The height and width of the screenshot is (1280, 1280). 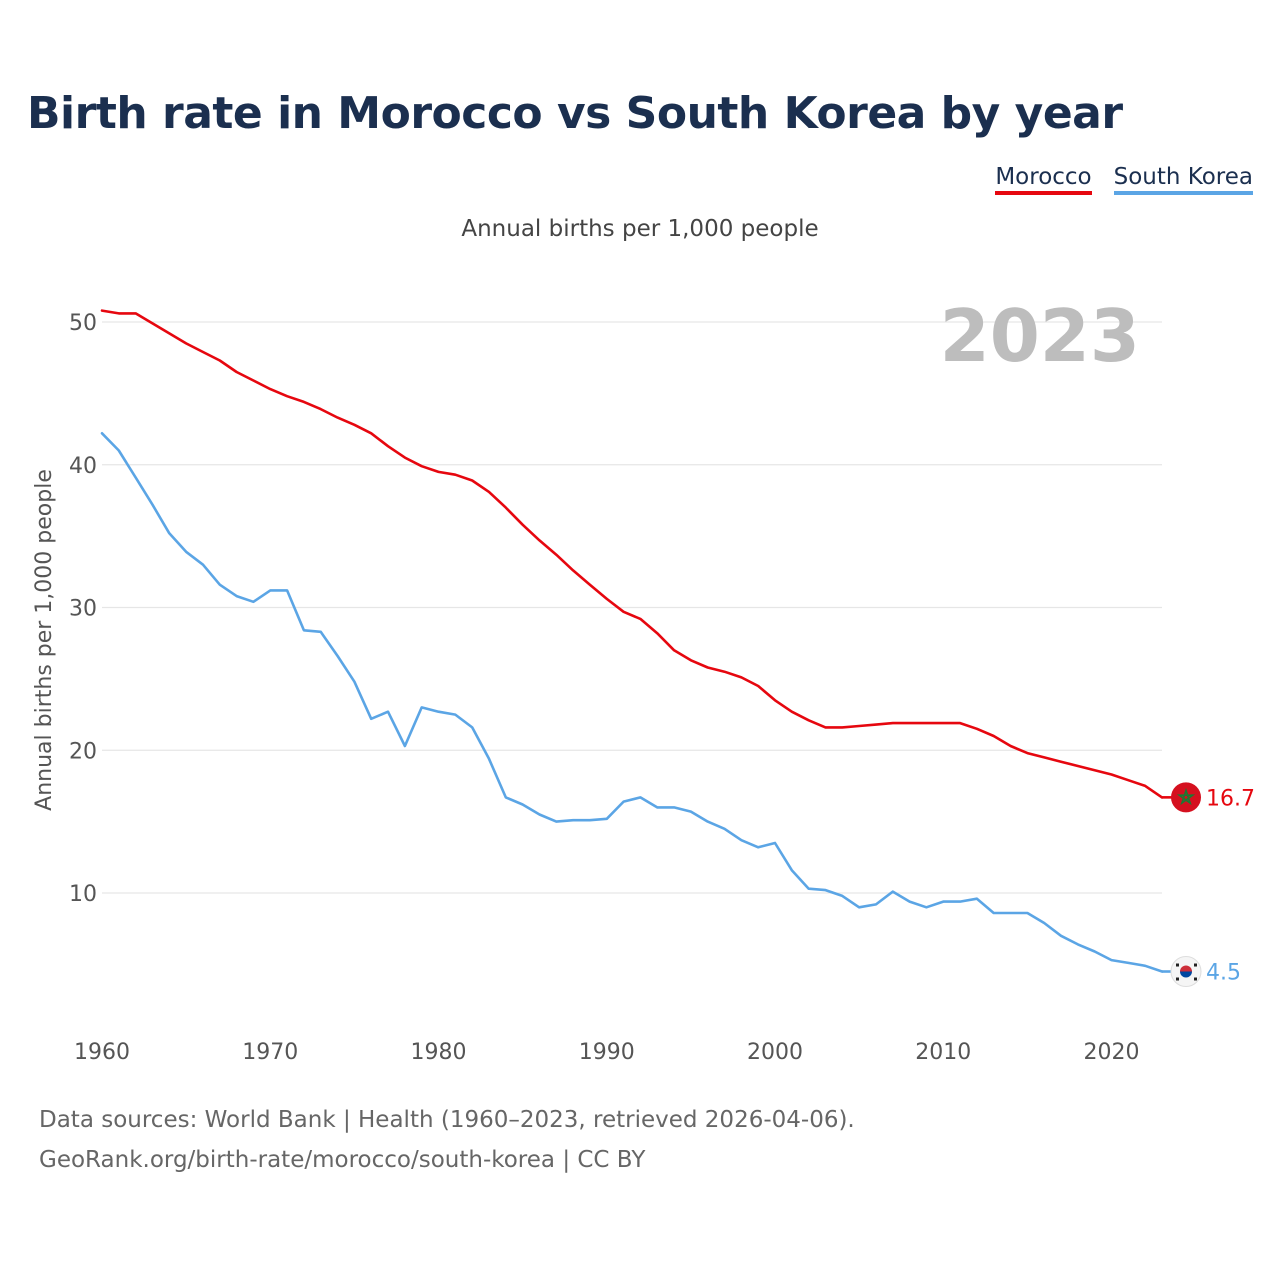 I want to click on flag-taeguk-blue, so click(x=1186, y=974).